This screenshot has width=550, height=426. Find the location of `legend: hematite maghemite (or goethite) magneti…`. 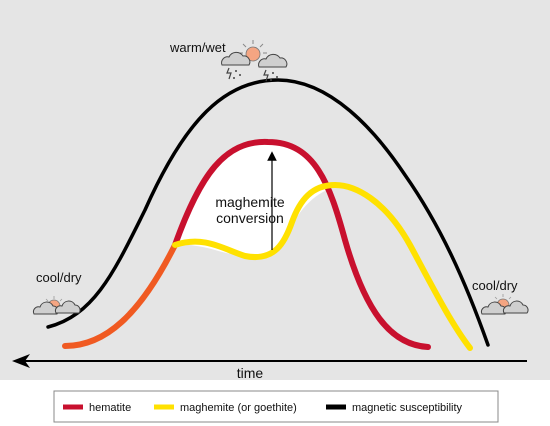

legend: hematite maghemite (or goethite) magneti… is located at coordinates (276, 406).